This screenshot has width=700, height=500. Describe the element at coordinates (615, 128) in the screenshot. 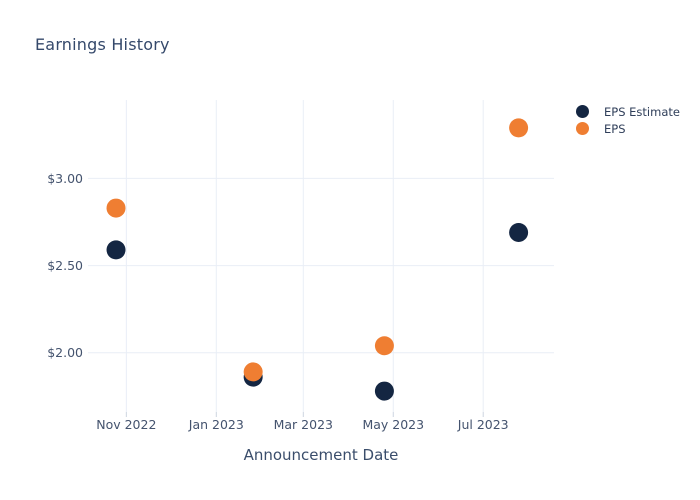

I see `legend-label: EPS` at that location.